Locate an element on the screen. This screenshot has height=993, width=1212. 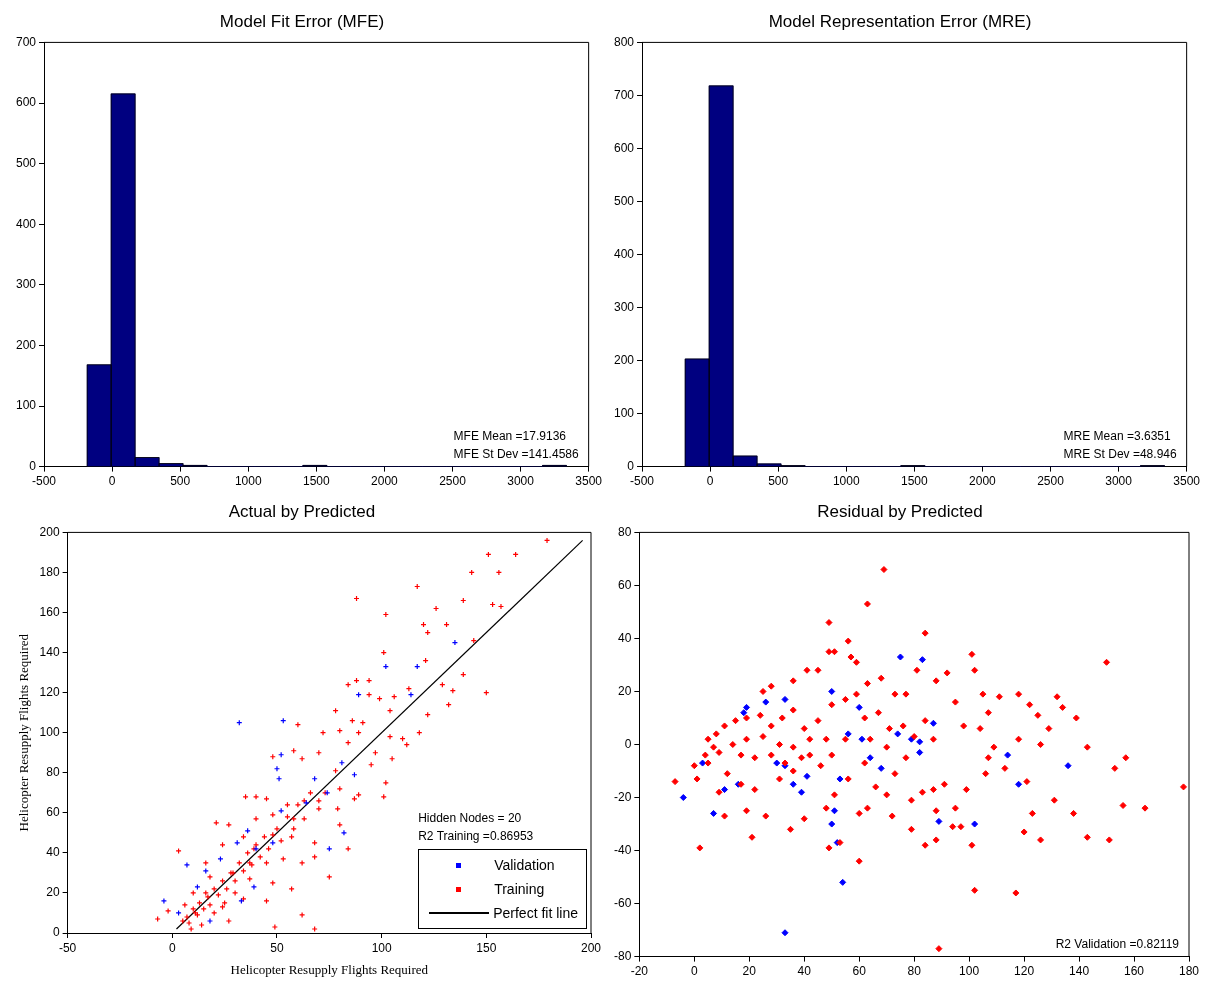
x-tick-label: 200 is located at coordinates (591, 947).